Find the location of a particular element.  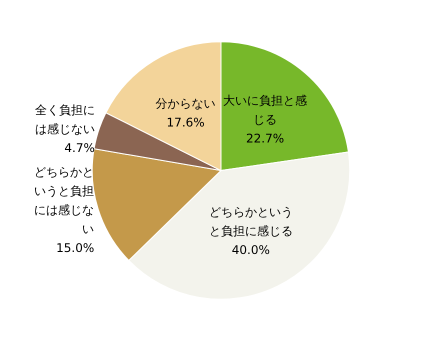

slice-label: どちらかというと負担には感じない is located at coordinates (64, 200).